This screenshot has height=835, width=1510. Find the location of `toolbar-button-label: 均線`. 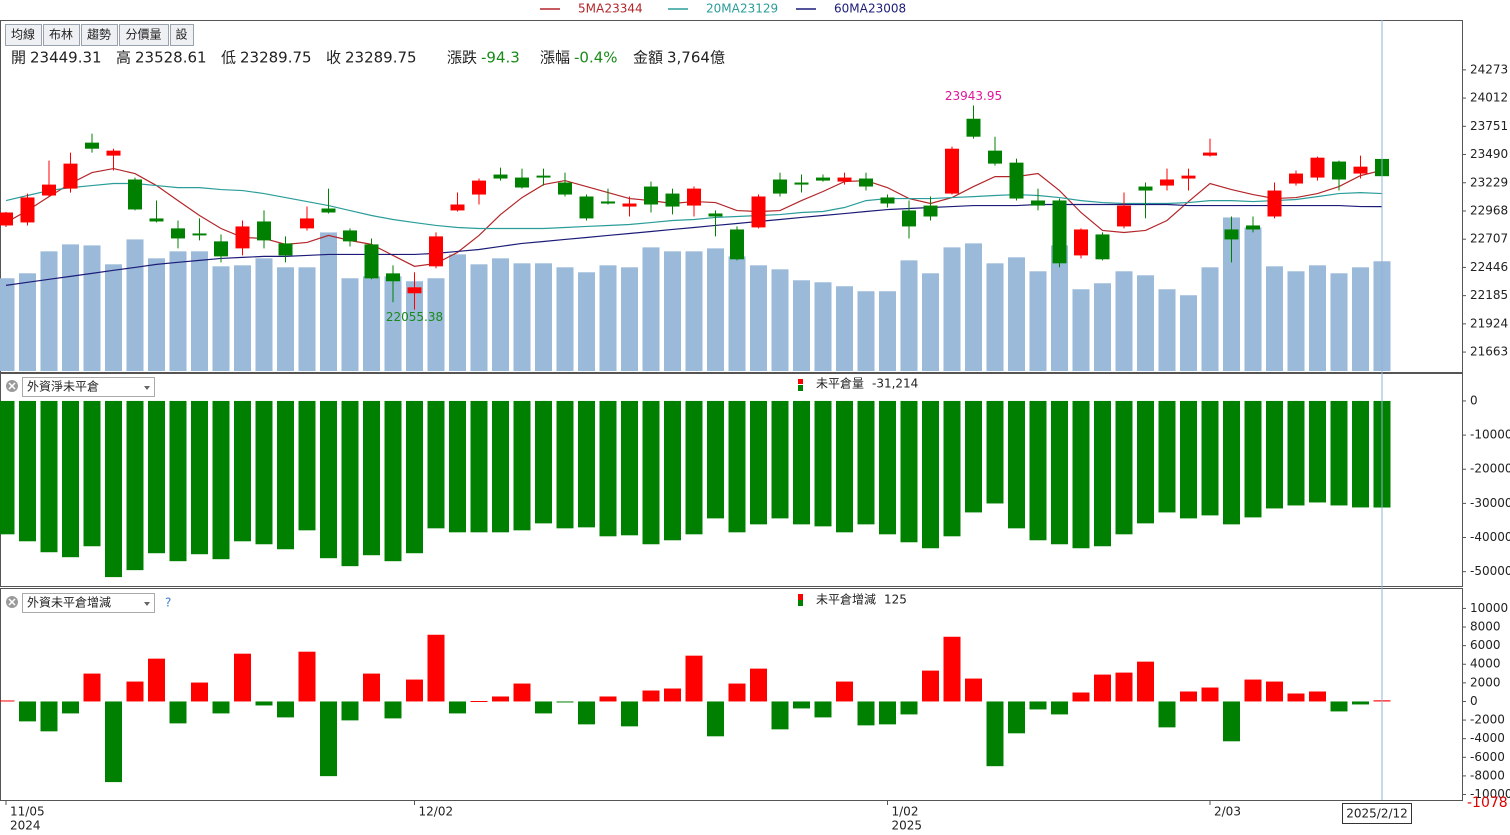

toolbar-button-label: 均線 is located at coordinates (23, 34).